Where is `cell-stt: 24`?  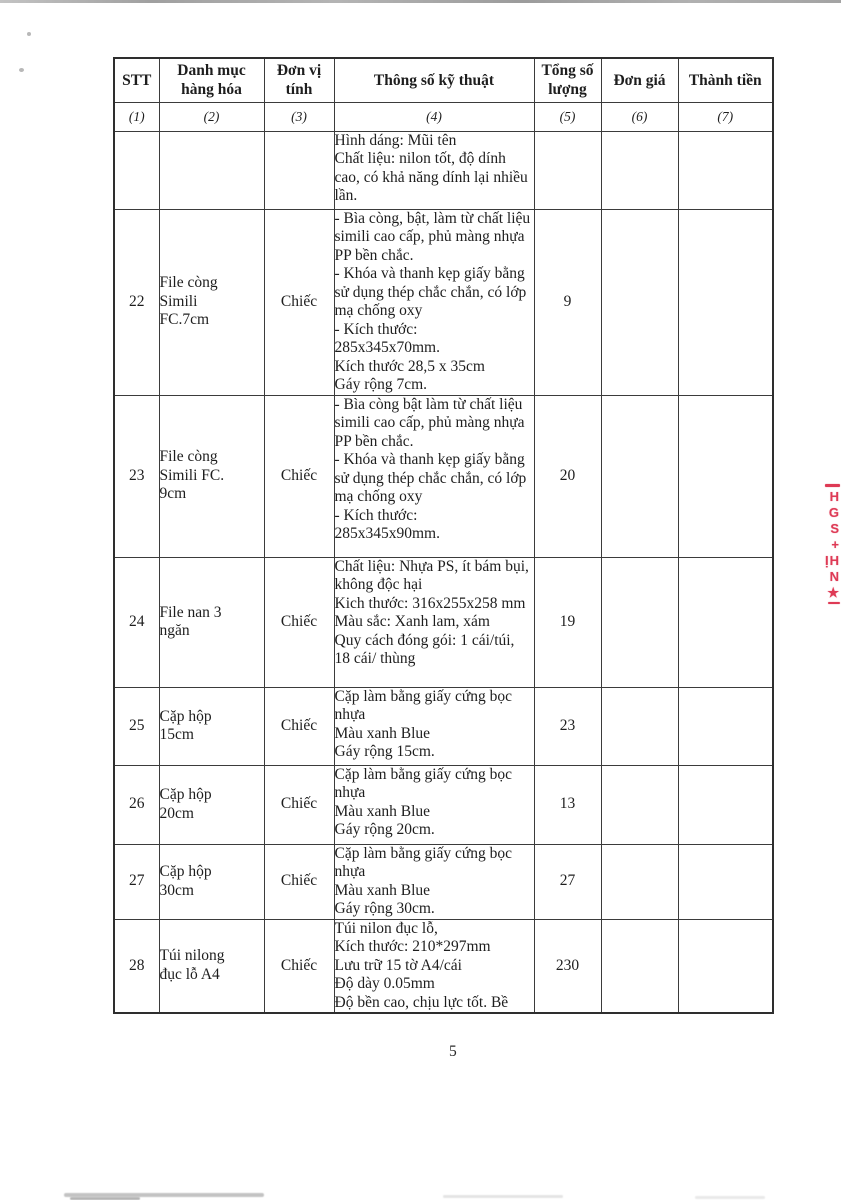 cell-stt: 24 is located at coordinates (136, 622).